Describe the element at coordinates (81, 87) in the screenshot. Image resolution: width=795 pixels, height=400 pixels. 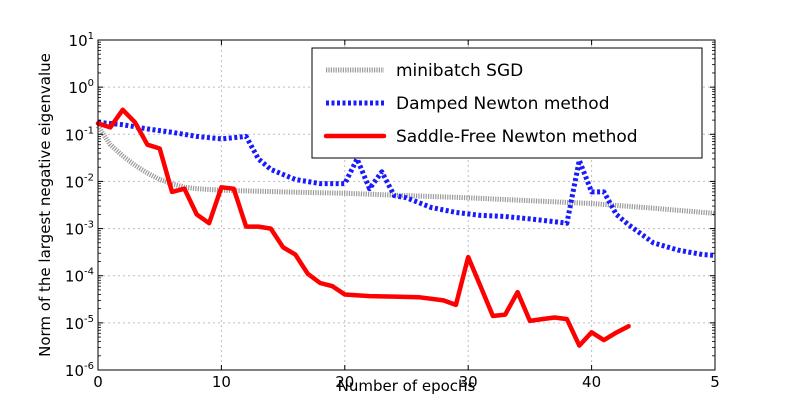
I see `y-tick-label: 10⁰` at that location.